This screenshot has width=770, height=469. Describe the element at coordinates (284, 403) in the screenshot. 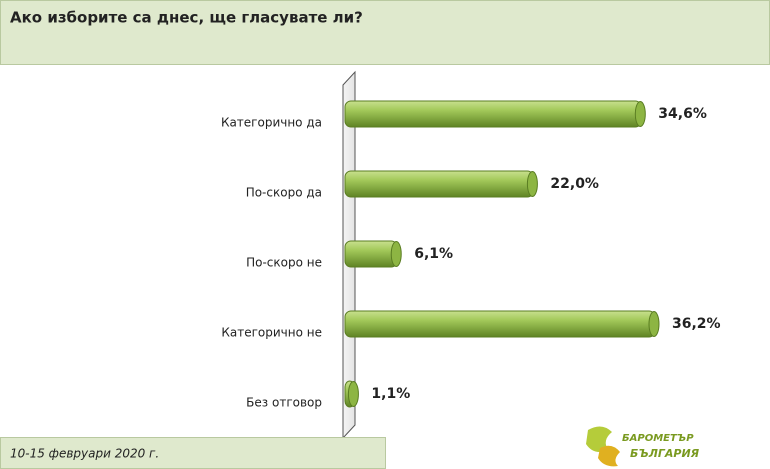

I see `category-label: Без отговор` at that location.